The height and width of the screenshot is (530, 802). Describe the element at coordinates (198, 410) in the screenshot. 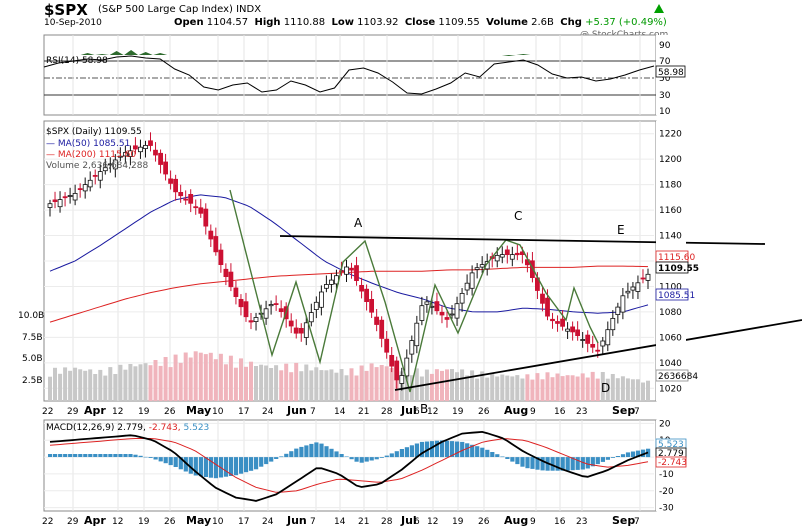

I see `date-tick: May` at that location.